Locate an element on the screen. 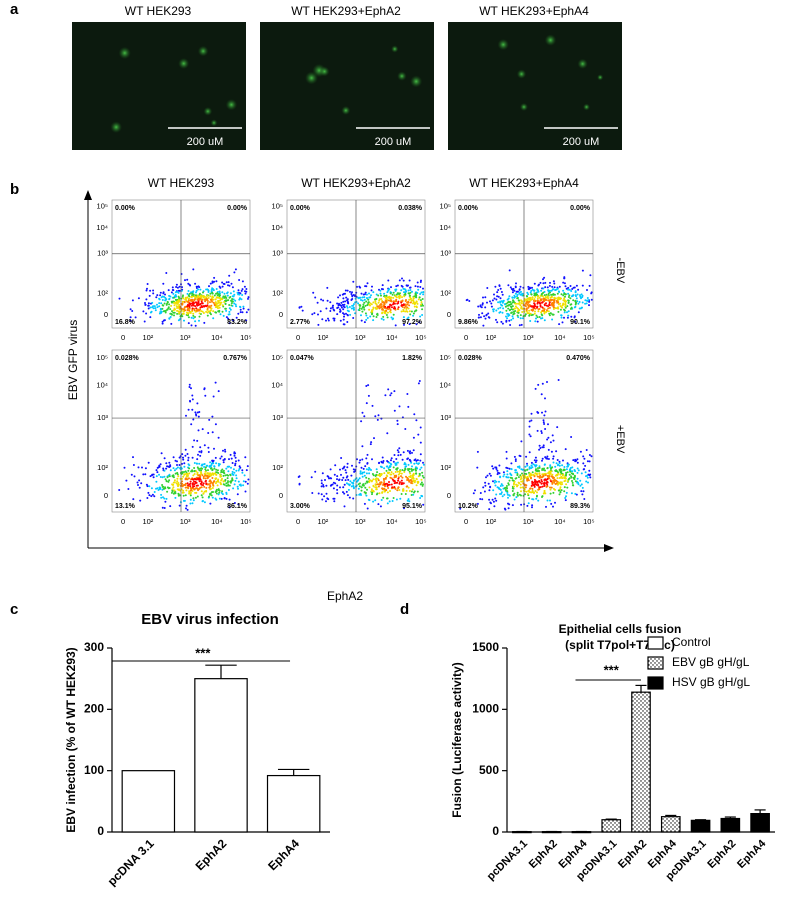 The width and height of the screenshot is (800, 915). x-tick-label: 10⁵ is located at coordinates (420, 521).